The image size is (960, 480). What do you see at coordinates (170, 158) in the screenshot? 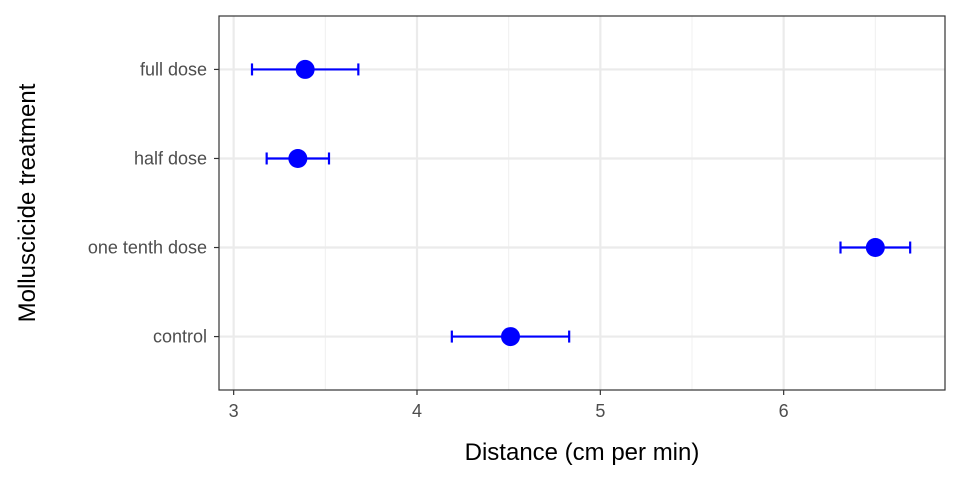
I see `y-tick-label: half dose` at bounding box center [170, 158].